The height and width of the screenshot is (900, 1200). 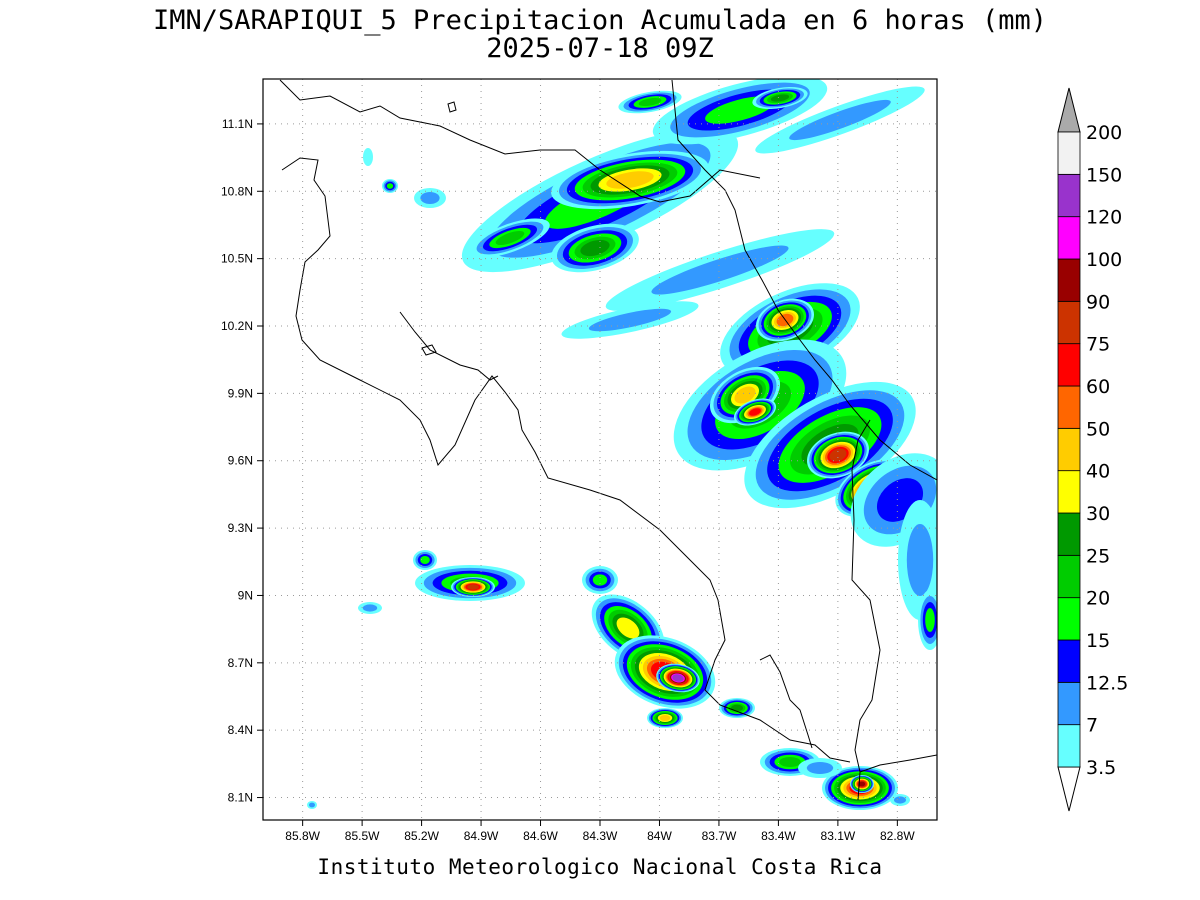 I want to click on x-tick-label: 84.9W, so click(x=481, y=836).